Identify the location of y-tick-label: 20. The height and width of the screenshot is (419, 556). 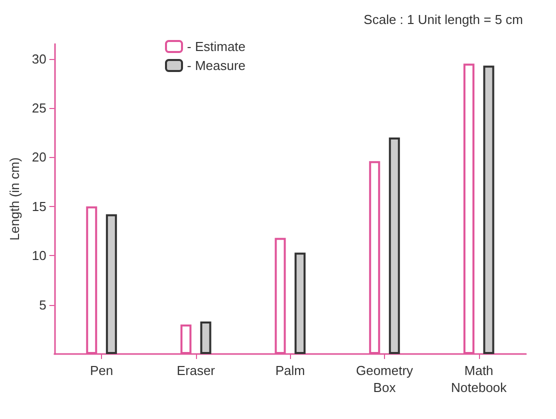
(39, 157).